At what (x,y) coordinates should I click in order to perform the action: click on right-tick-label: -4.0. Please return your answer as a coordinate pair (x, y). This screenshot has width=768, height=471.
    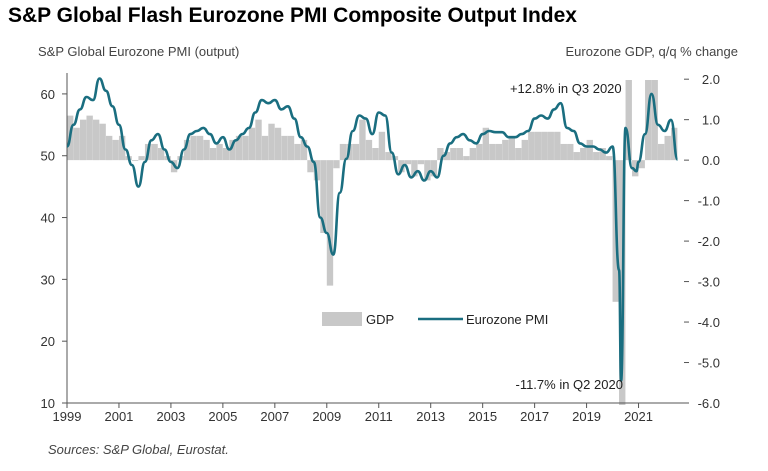
    Looking at the image, I should click on (709, 322).